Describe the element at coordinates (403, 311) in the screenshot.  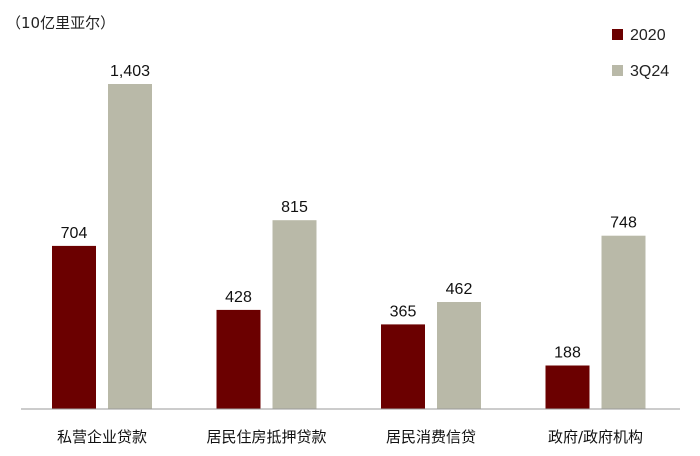
I see `data-label-2020-2: 365` at that location.